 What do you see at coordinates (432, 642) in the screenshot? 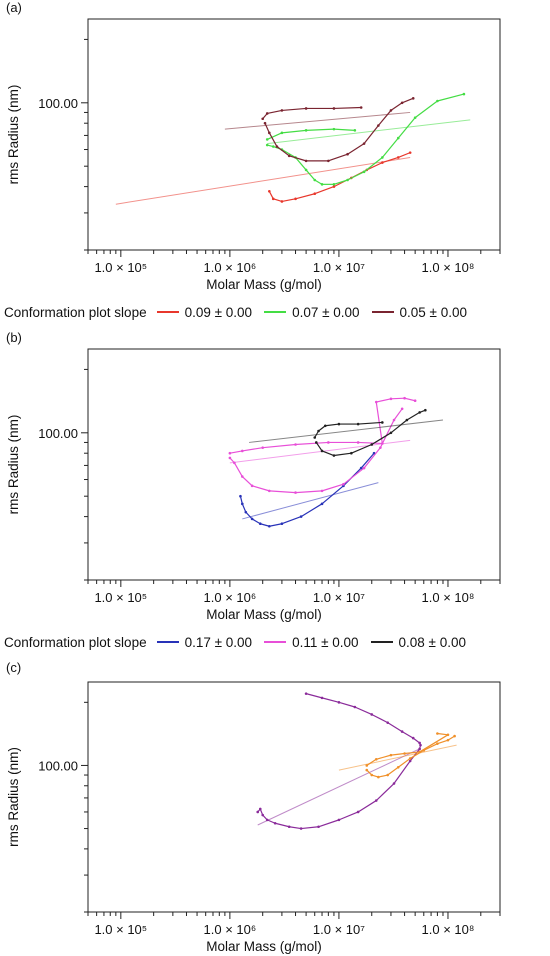
I see `legend-label: 0.08 ± 0.00` at bounding box center [432, 642].